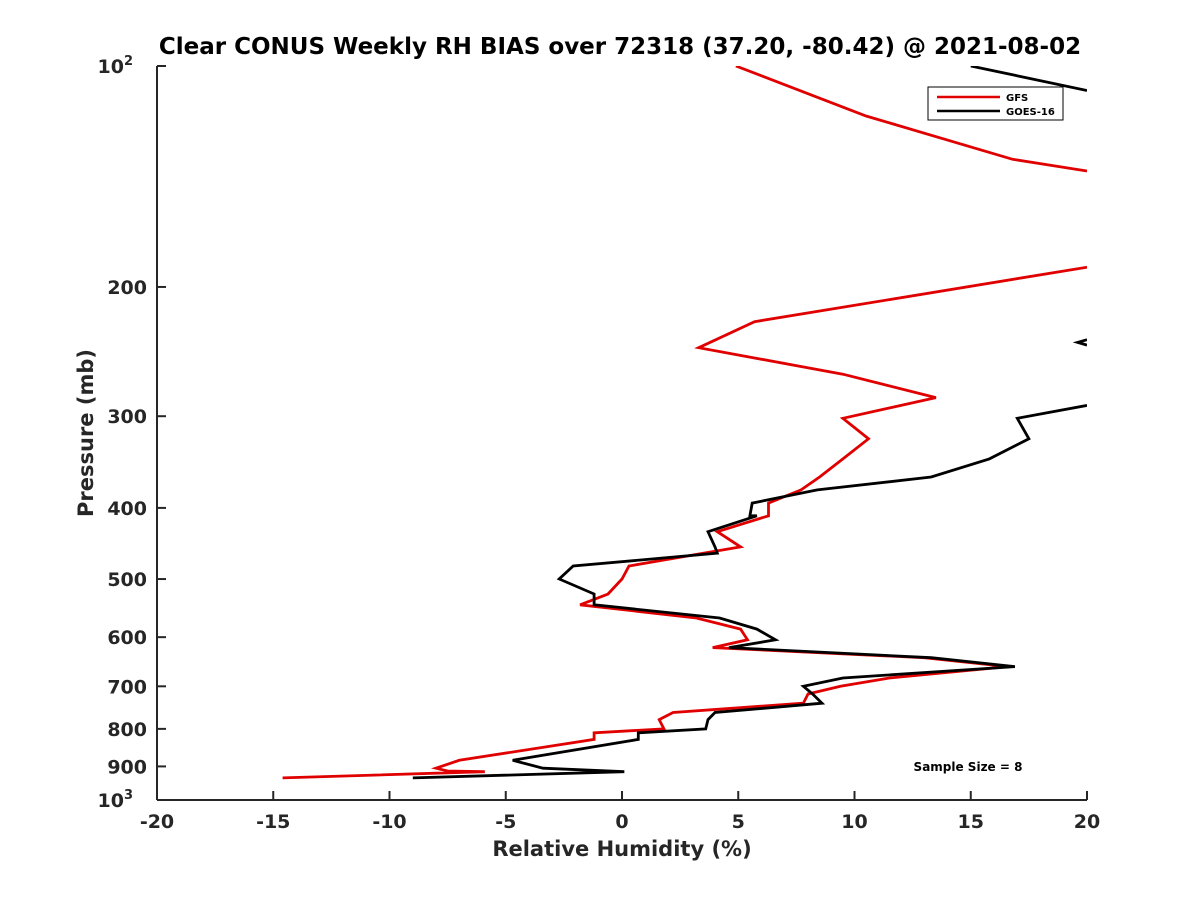  I want to click on y-tick-label: 10², so click(116, 66).